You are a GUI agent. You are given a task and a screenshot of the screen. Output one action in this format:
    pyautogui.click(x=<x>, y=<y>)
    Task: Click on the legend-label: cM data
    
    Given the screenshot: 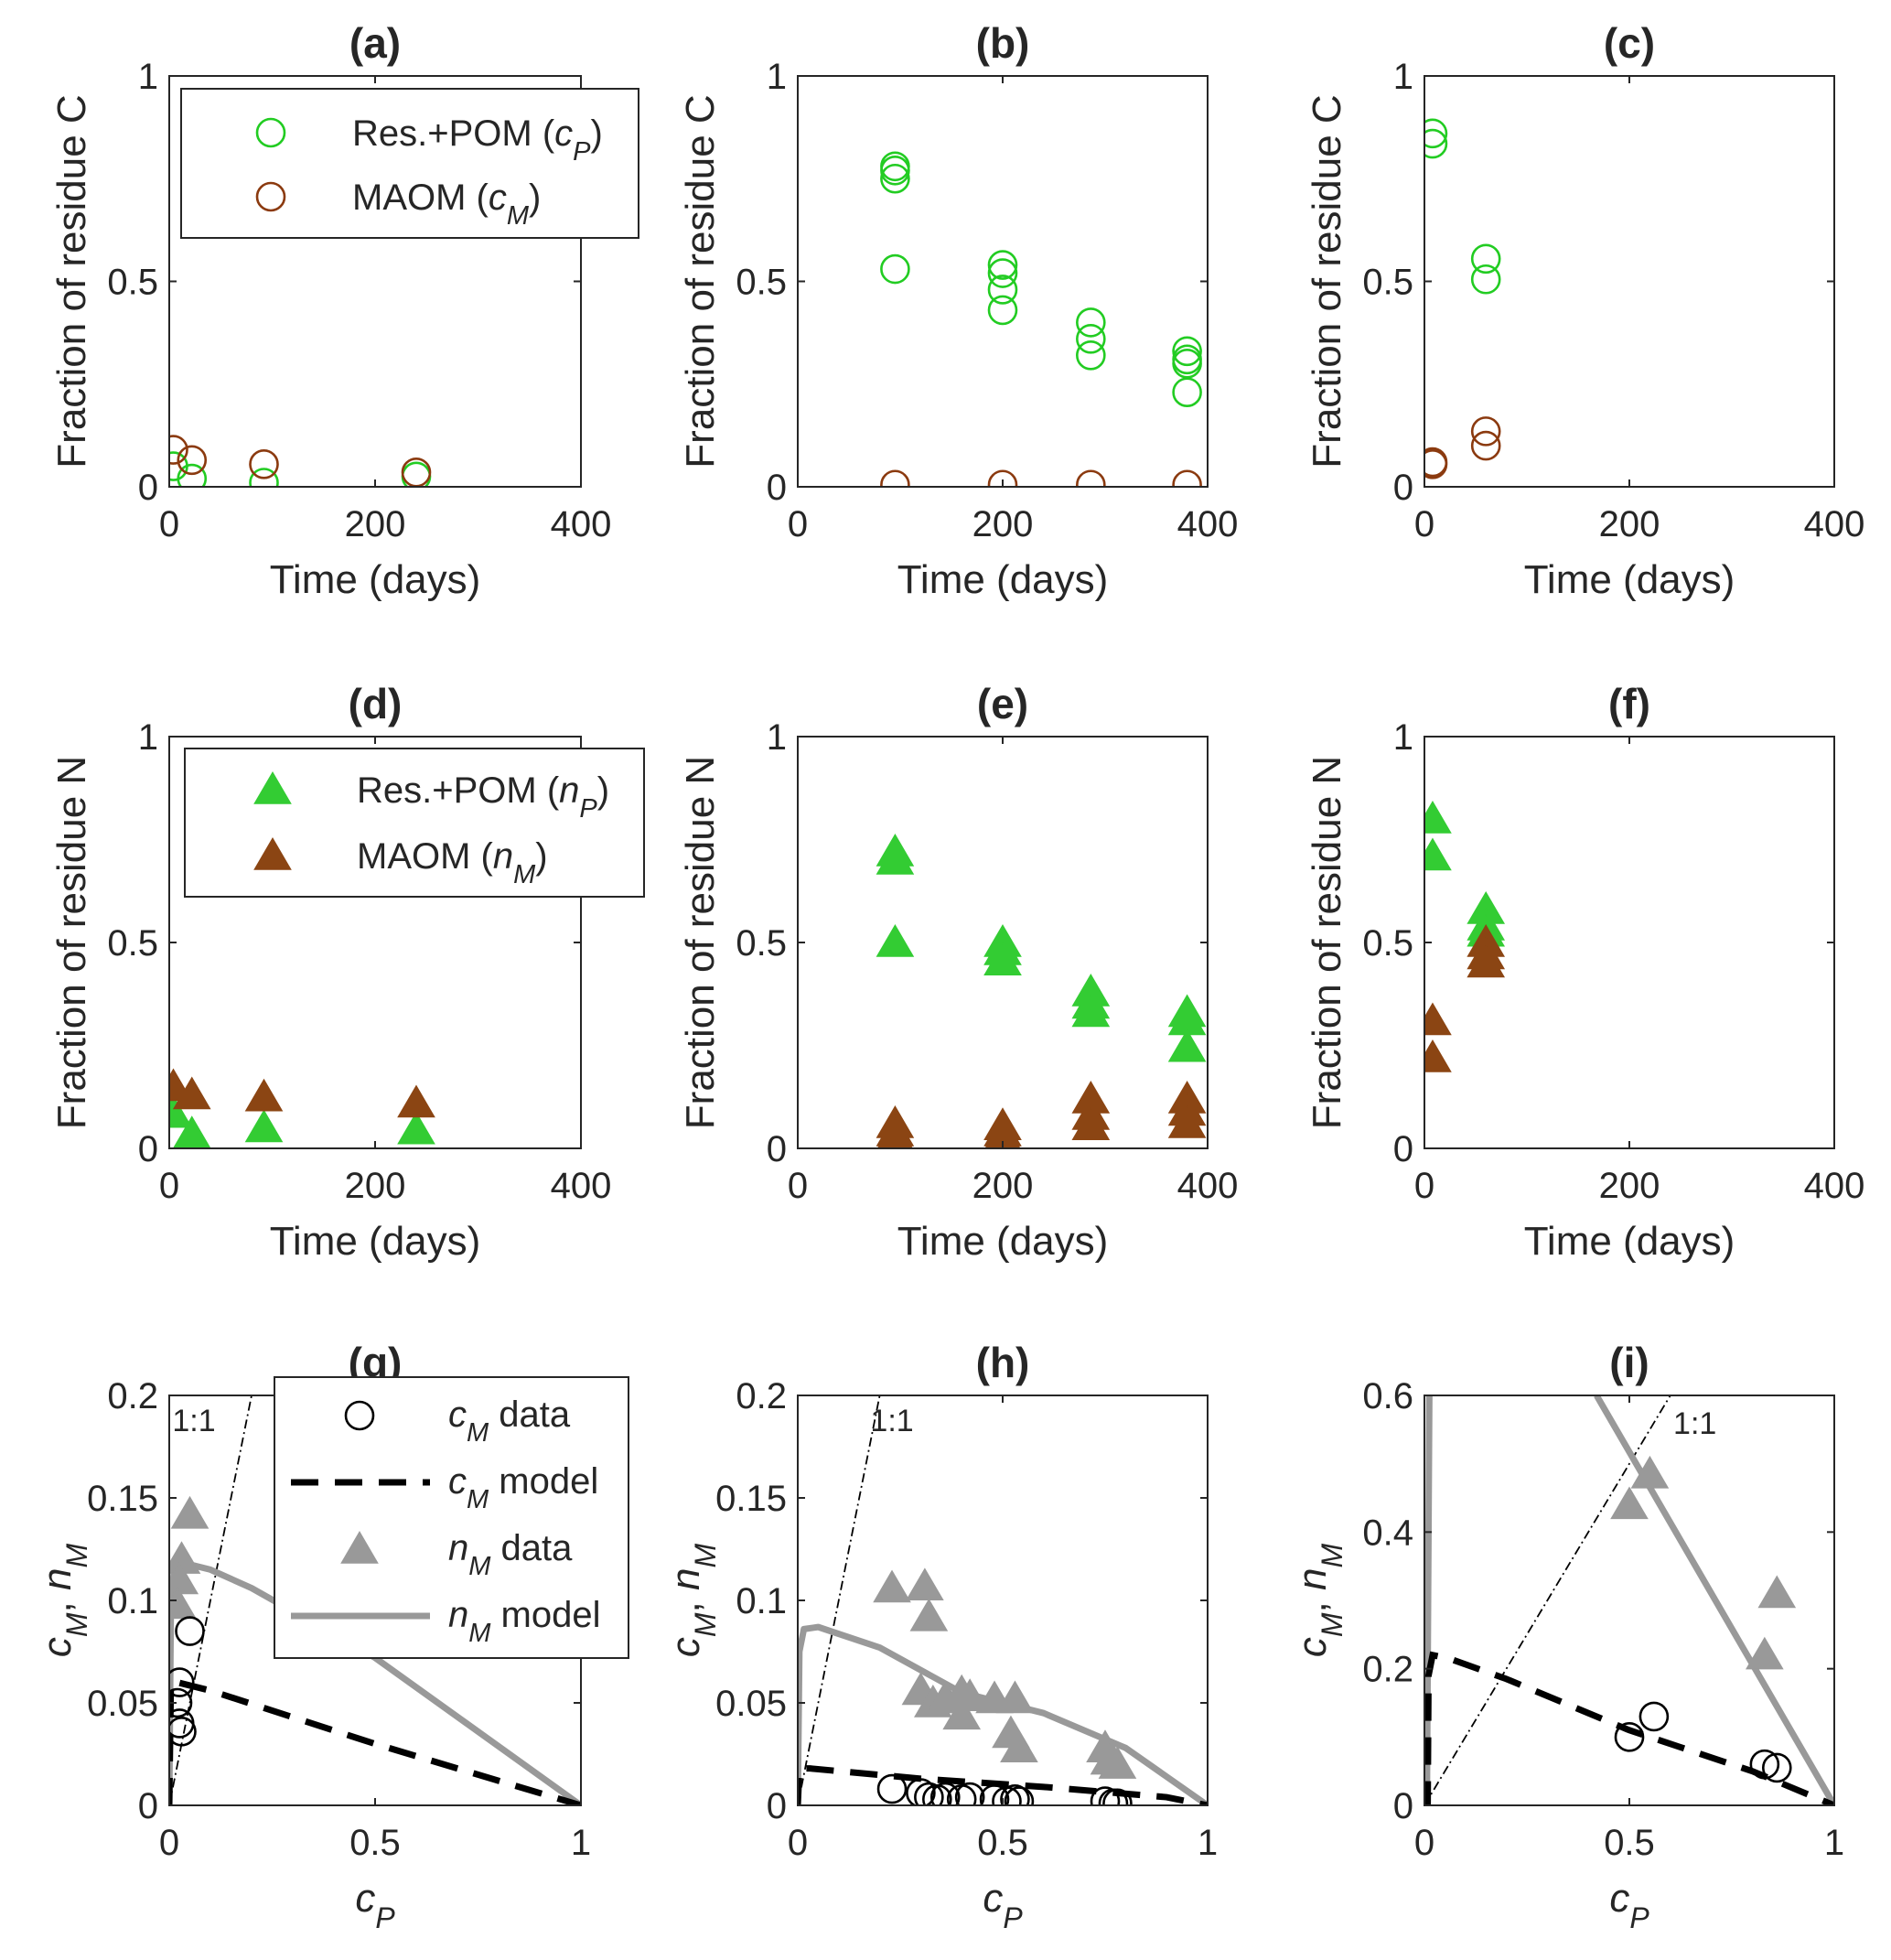 What is the action you would take?
    pyautogui.click(x=509, y=1421)
    